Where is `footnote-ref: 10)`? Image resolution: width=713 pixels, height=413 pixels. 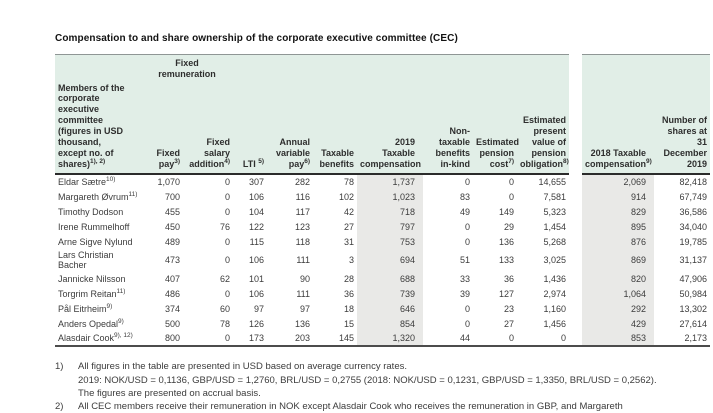 footnote-ref: 10) is located at coordinates (111, 180).